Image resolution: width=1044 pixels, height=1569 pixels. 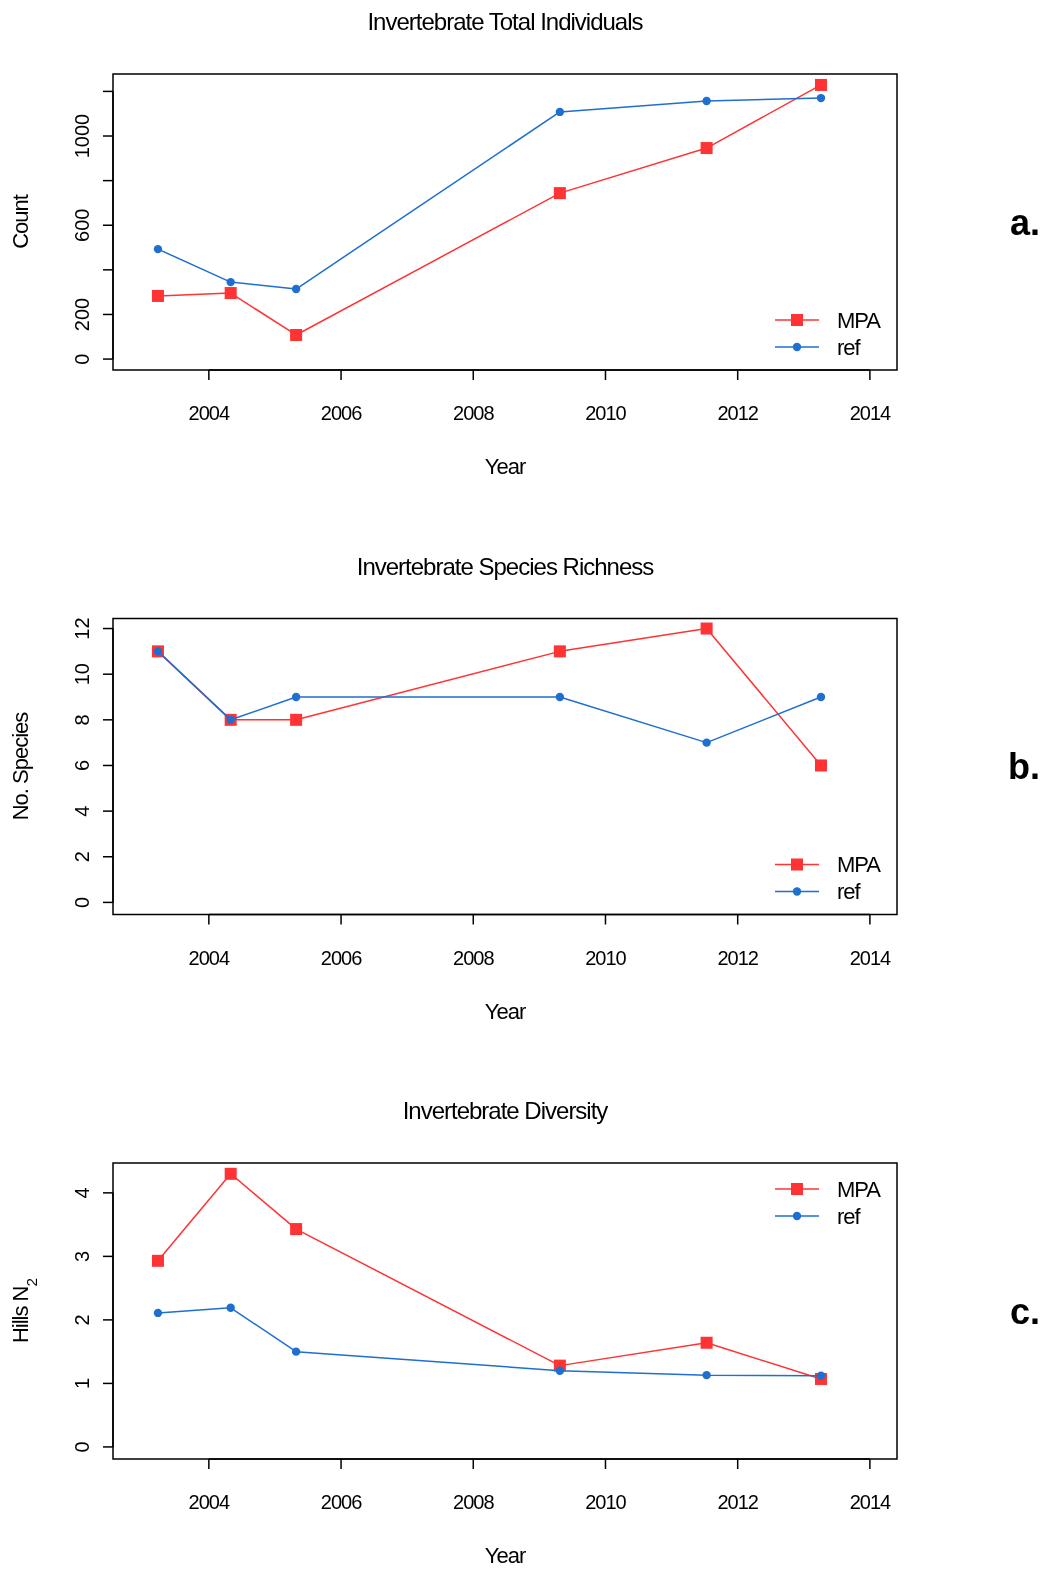 What do you see at coordinates (505, 1110) in the screenshot?
I see `chart-title: Invertebrate Diversity` at bounding box center [505, 1110].